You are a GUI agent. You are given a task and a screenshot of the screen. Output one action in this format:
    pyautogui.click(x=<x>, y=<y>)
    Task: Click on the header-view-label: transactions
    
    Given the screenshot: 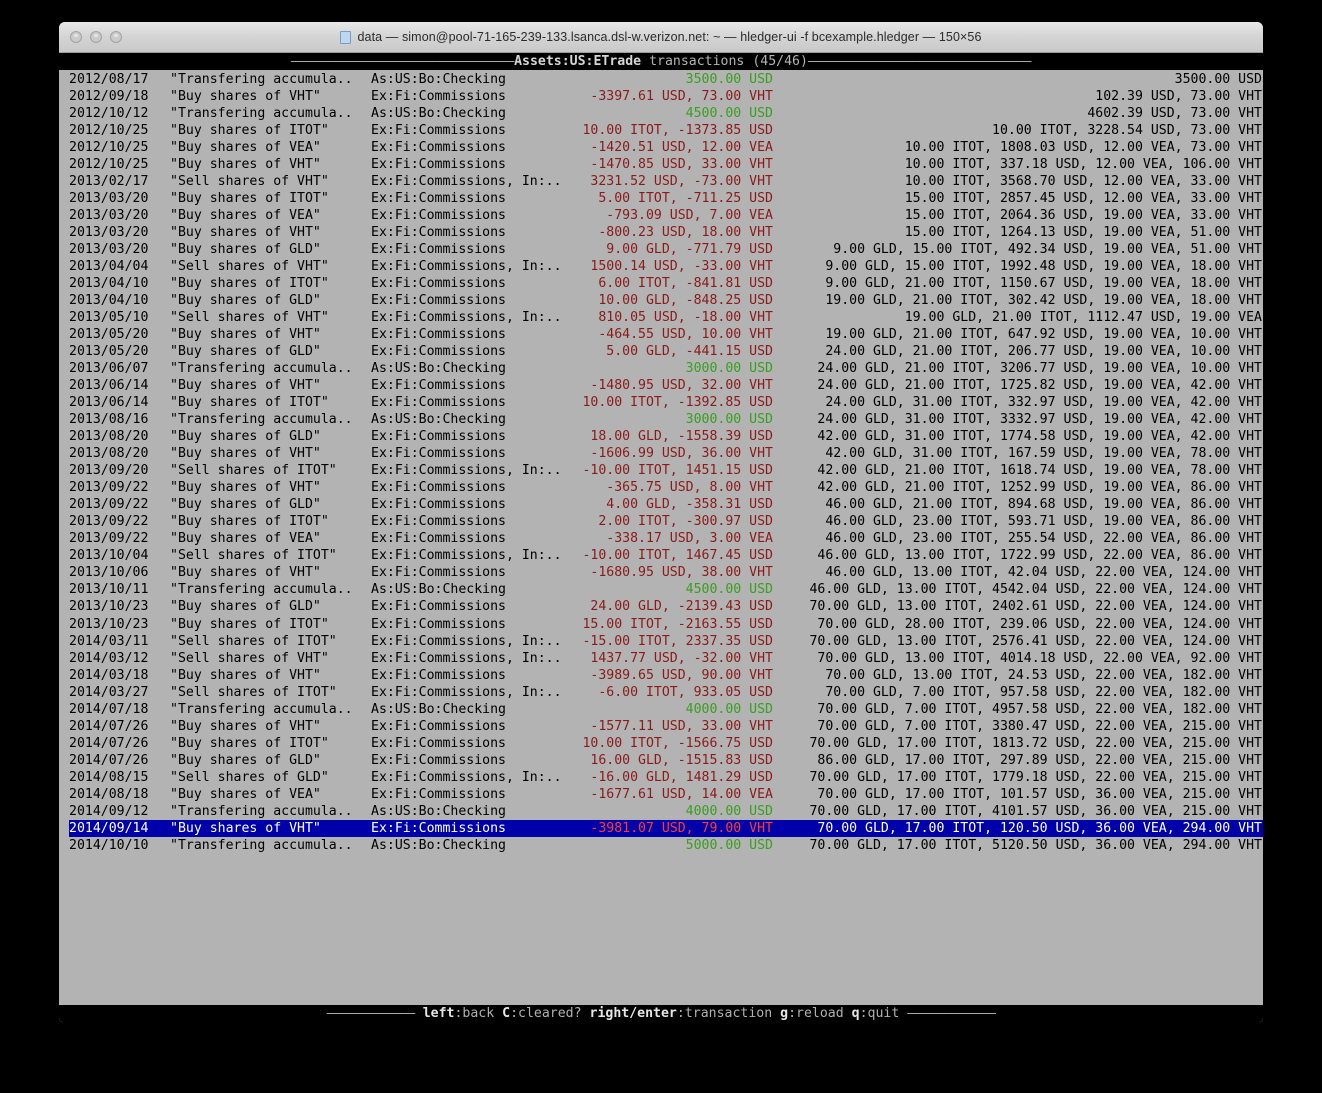 What is the action you would take?
    pyautogui.click(x=697, y=61)
    